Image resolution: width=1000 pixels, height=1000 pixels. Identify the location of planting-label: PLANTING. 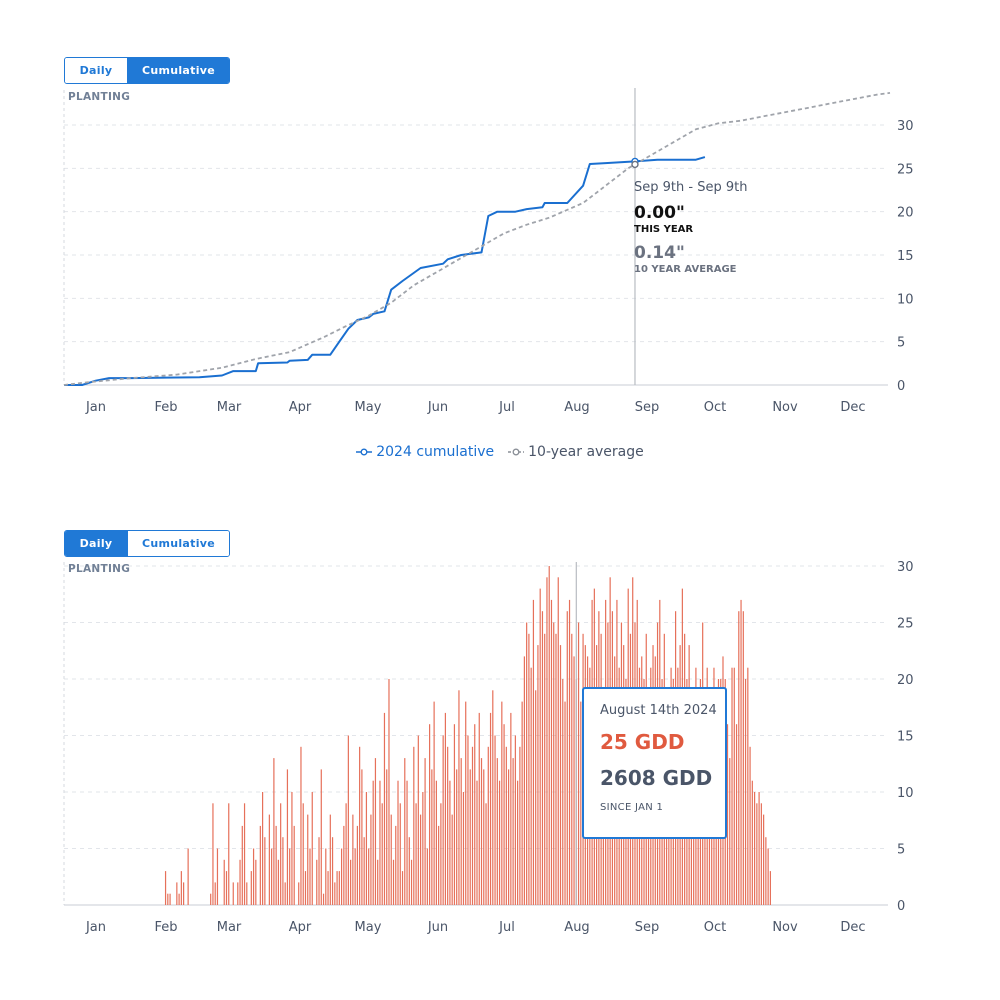
(99, 97).